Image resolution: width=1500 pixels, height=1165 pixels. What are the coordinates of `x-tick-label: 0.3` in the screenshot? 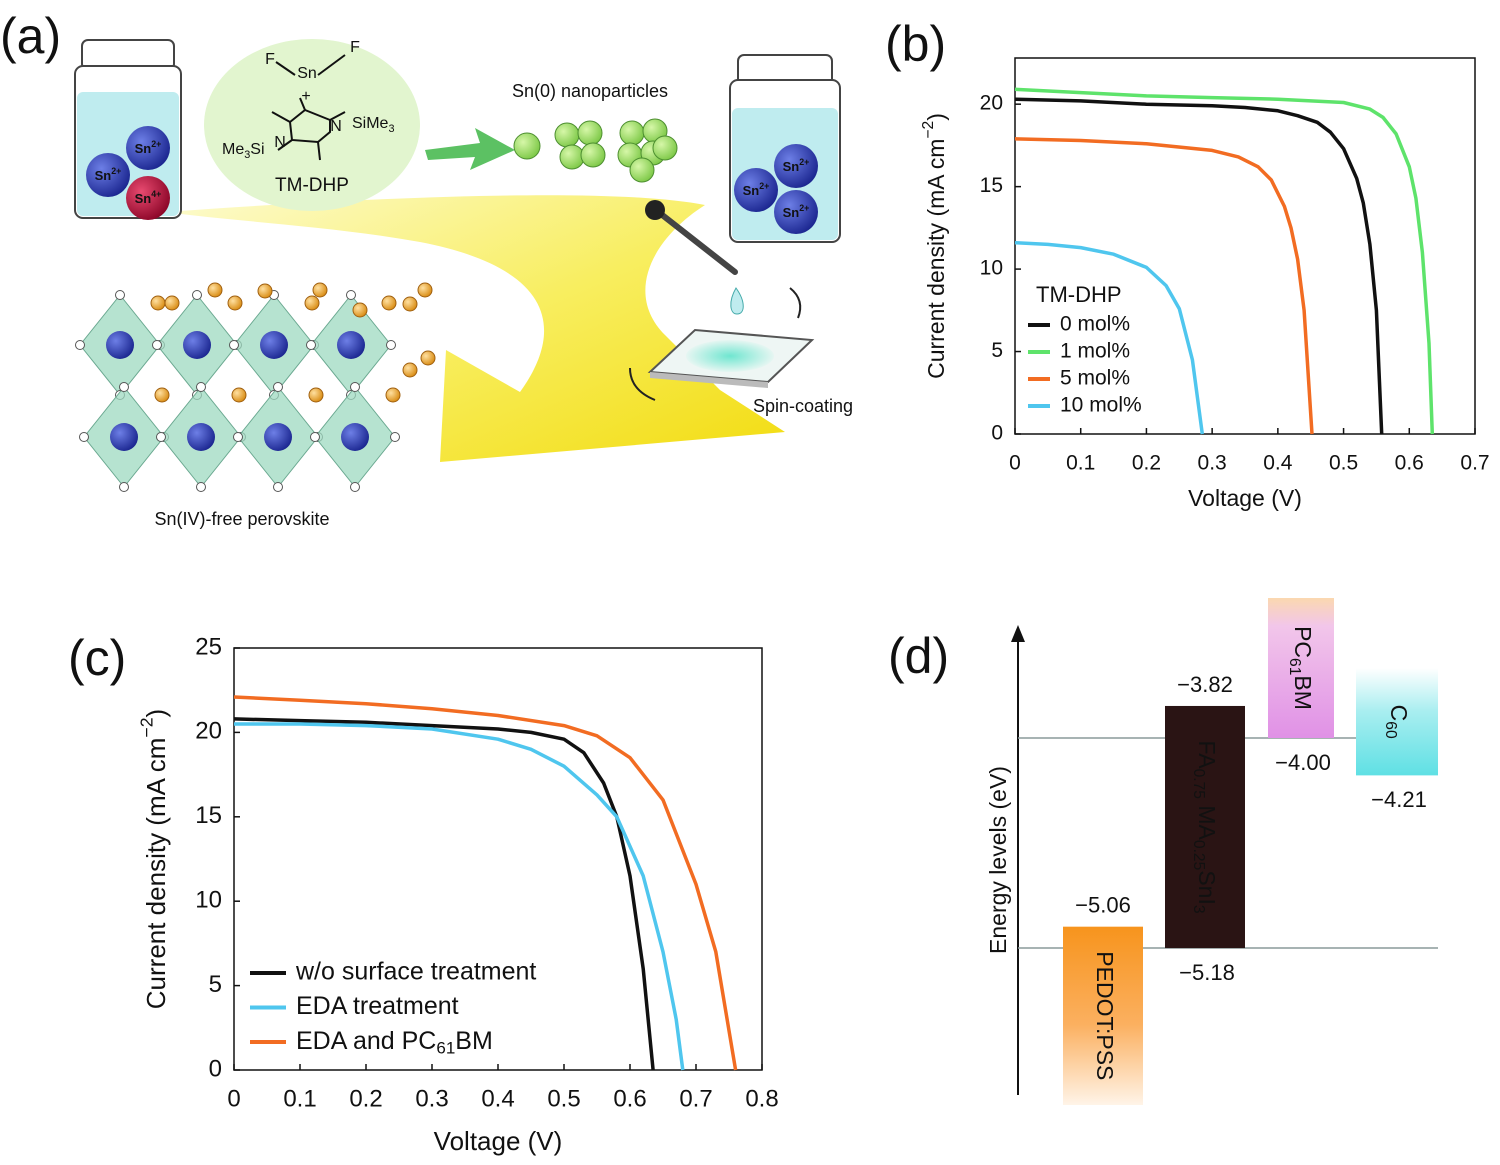 It's located at (1212, 463).